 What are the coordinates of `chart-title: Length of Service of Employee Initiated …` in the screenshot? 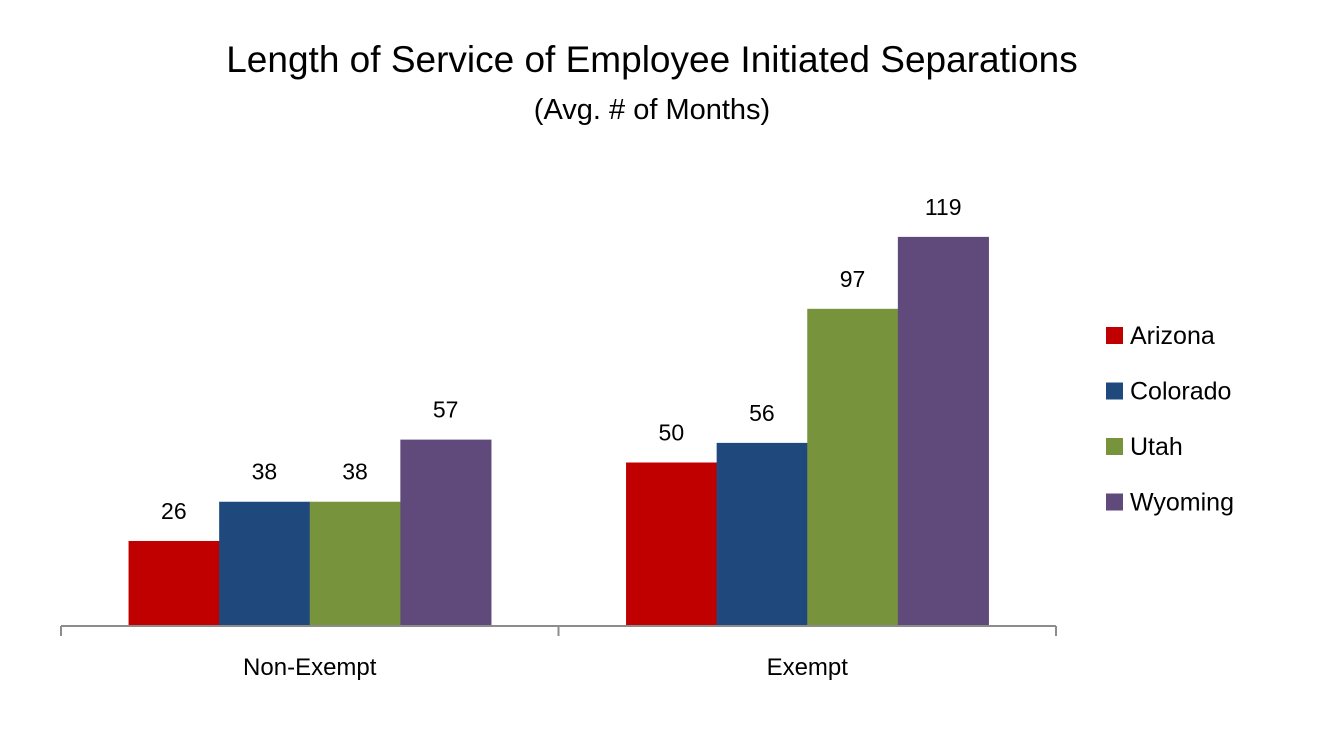 It's located at (652, 59).